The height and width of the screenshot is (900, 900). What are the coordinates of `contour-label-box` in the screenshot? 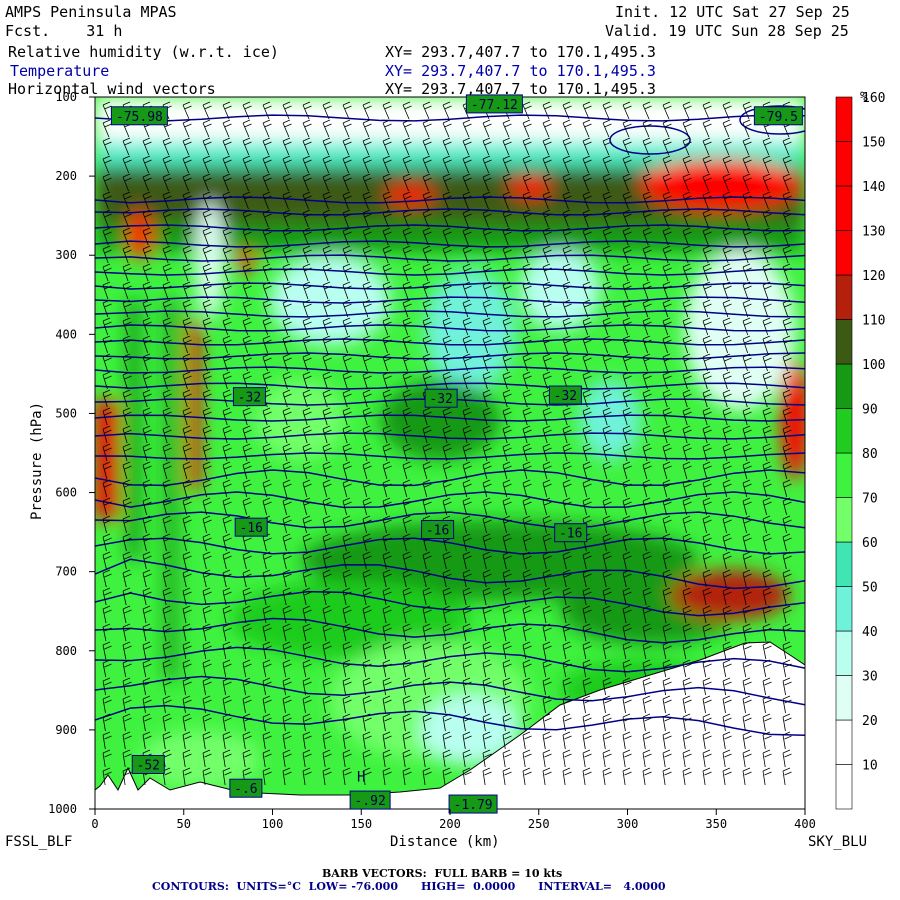 It's located at (565, 395).